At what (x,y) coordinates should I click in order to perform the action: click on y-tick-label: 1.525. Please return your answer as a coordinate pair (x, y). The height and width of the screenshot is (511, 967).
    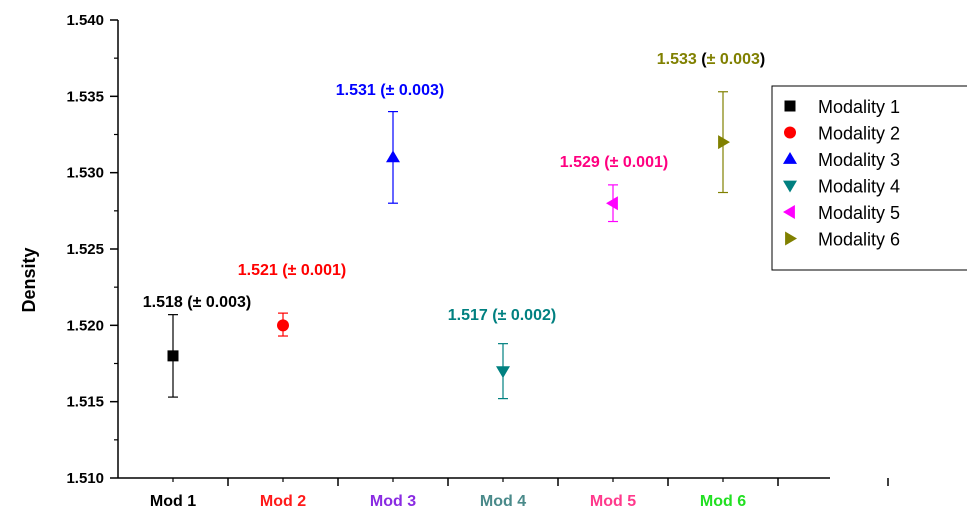
    Looking at the image, I should click on (85, 249).